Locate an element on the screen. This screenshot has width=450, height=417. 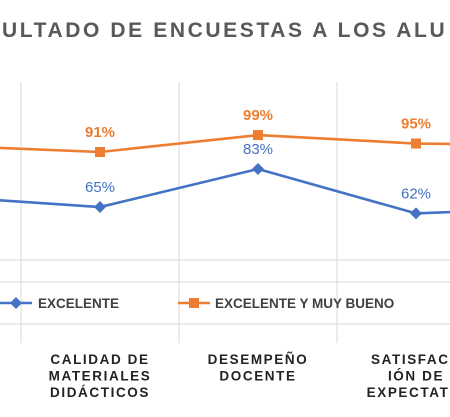
legend-box is located at coordinates (225, 303).